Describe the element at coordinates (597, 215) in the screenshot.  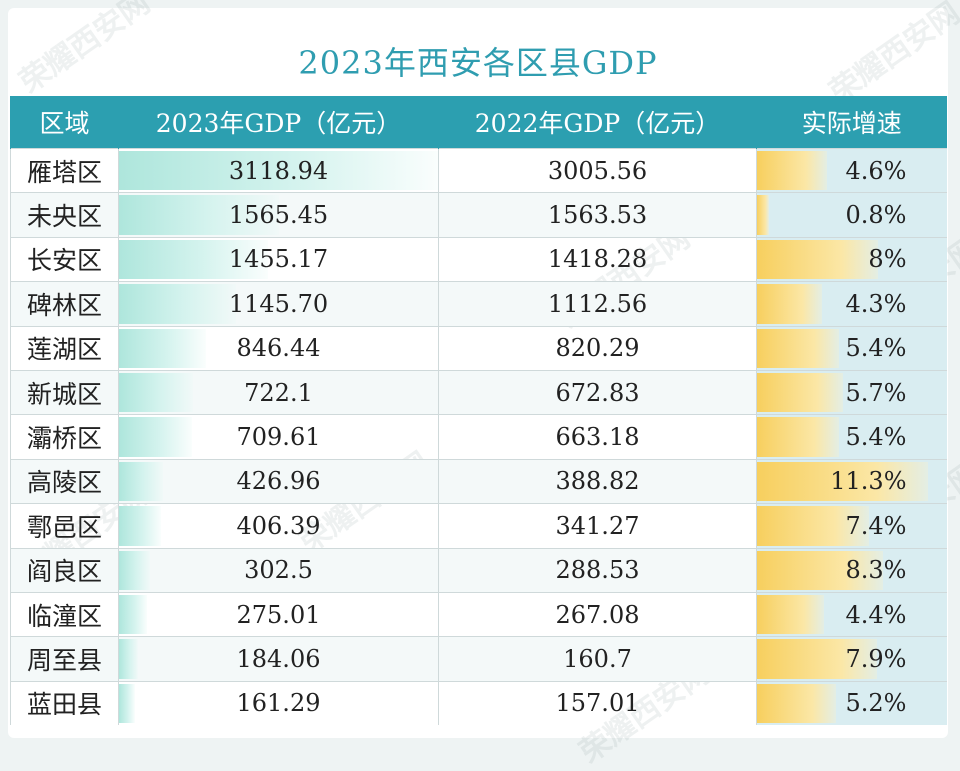
I see `cell-gdp-2022: 1563.53` at that location.